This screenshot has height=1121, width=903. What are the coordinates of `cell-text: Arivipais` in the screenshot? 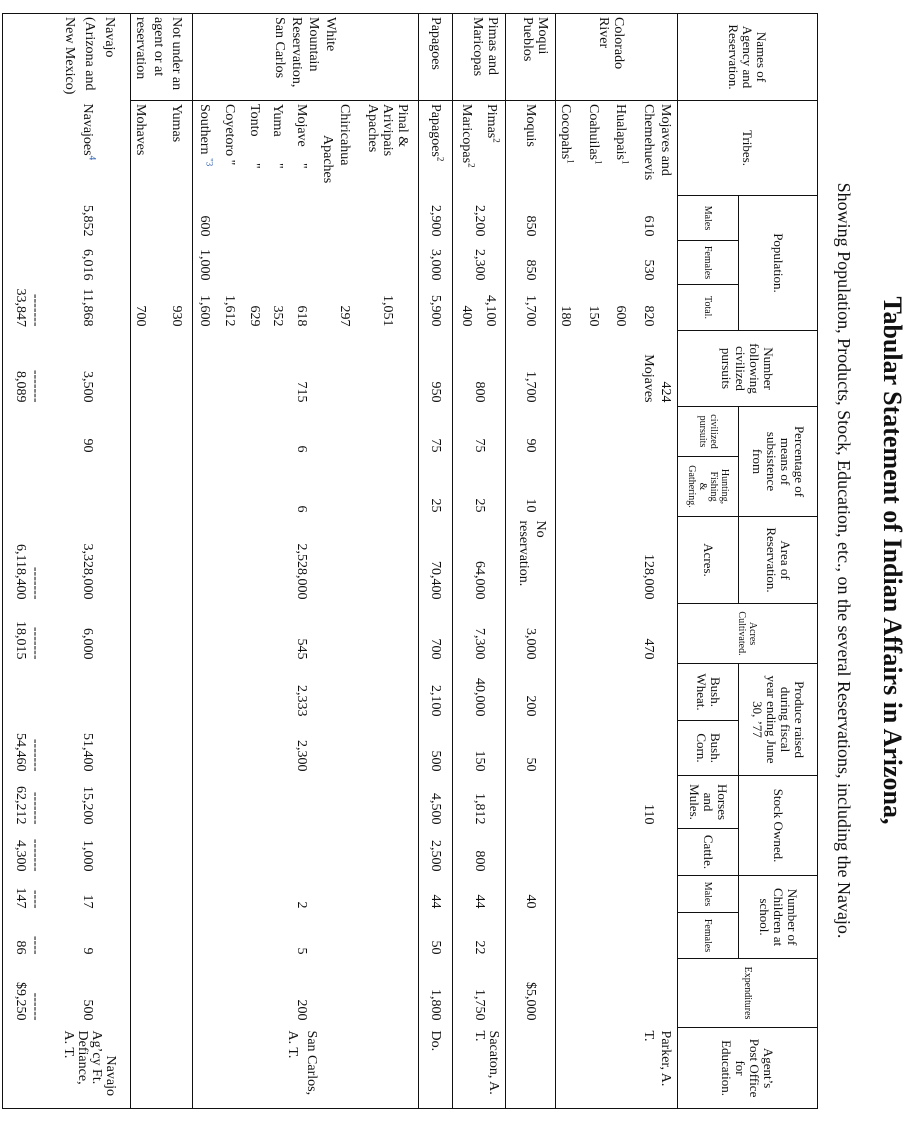 It's located at (388, 130).